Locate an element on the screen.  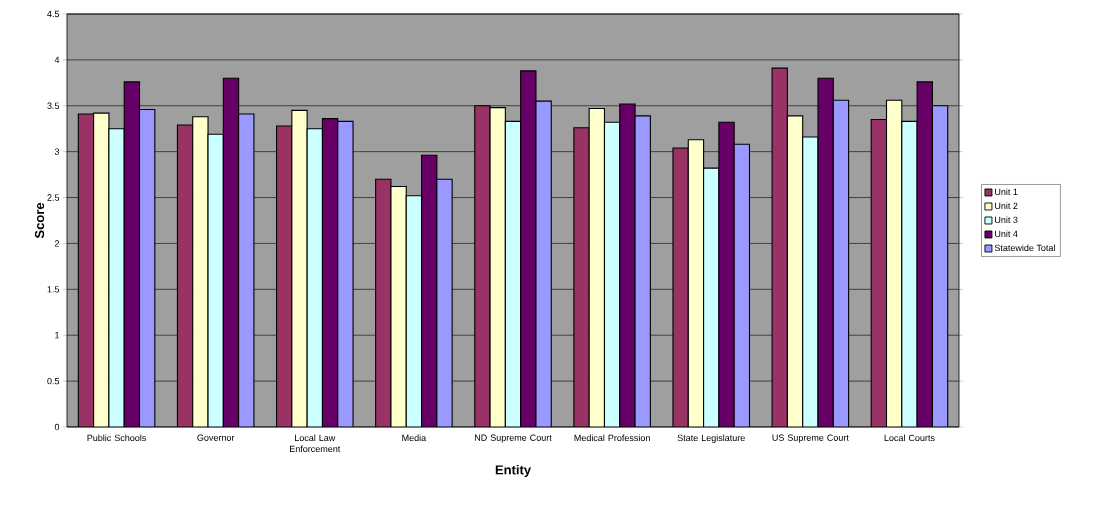
y-tick-label: 2.5 is located at coordinates (53, 197).